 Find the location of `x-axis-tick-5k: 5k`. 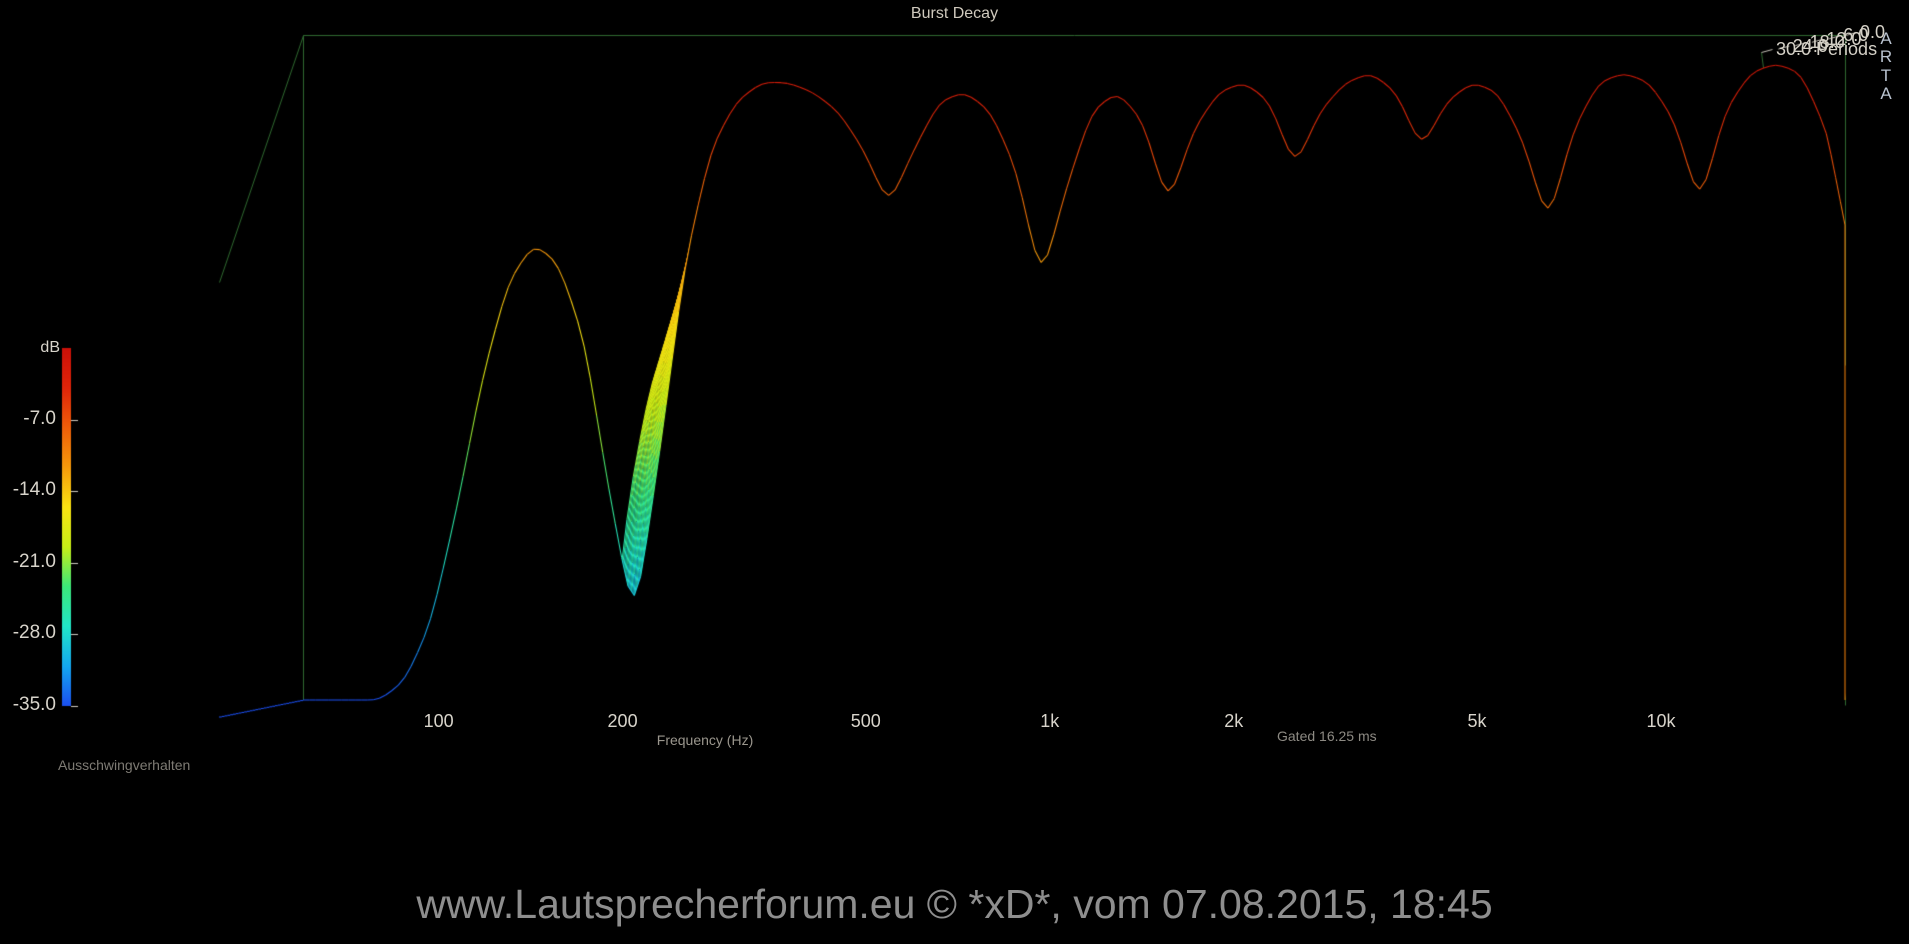

x-axis-tick-5k: 5k is located at coordinates (1477, 721).